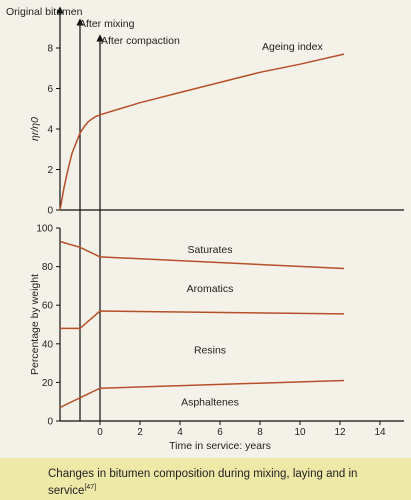 This screenshot has width=411, height=500. Describe the element at coordinates (210, 403) in the screenshot. I see `region-label-asphaltenes: Asphaltenes` at that location.